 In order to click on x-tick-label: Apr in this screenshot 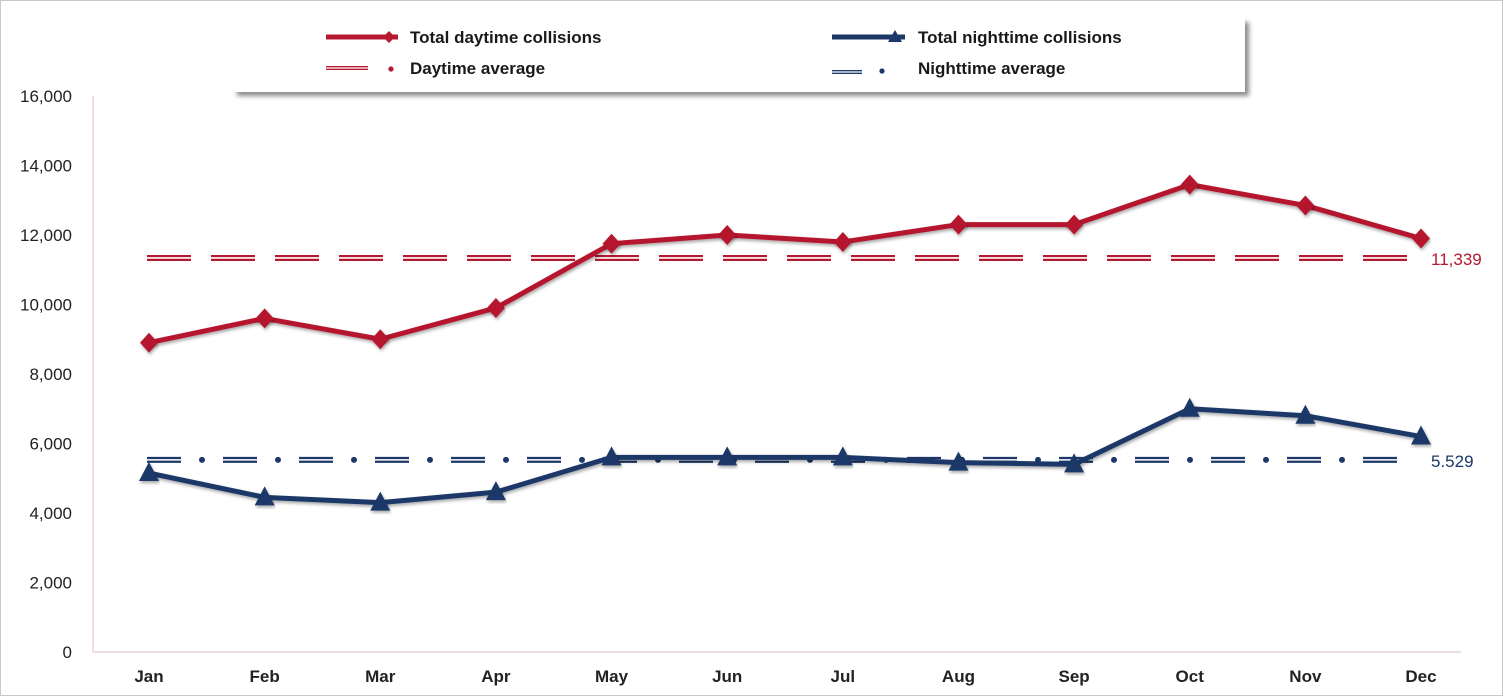, I will do `click(496, 676)`.